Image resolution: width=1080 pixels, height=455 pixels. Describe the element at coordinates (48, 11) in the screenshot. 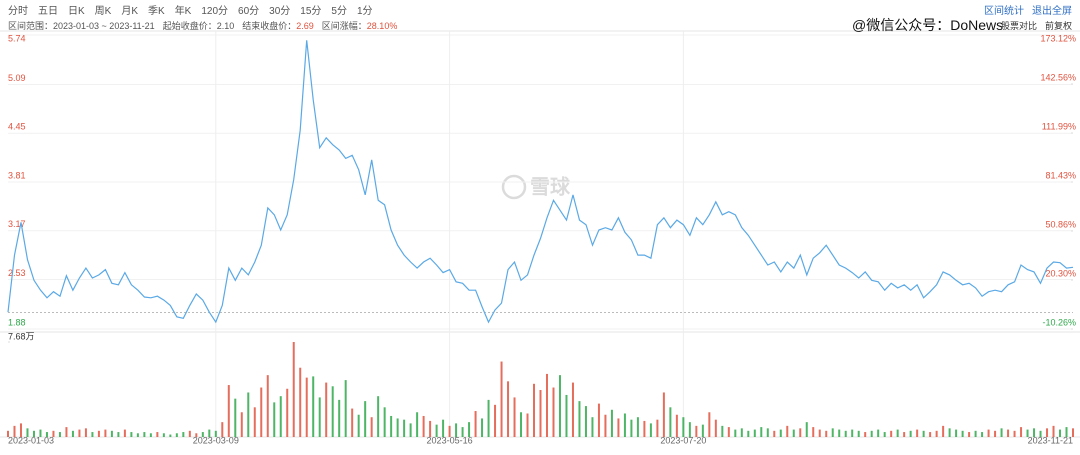

I see `period-tab: 五日` at that location.